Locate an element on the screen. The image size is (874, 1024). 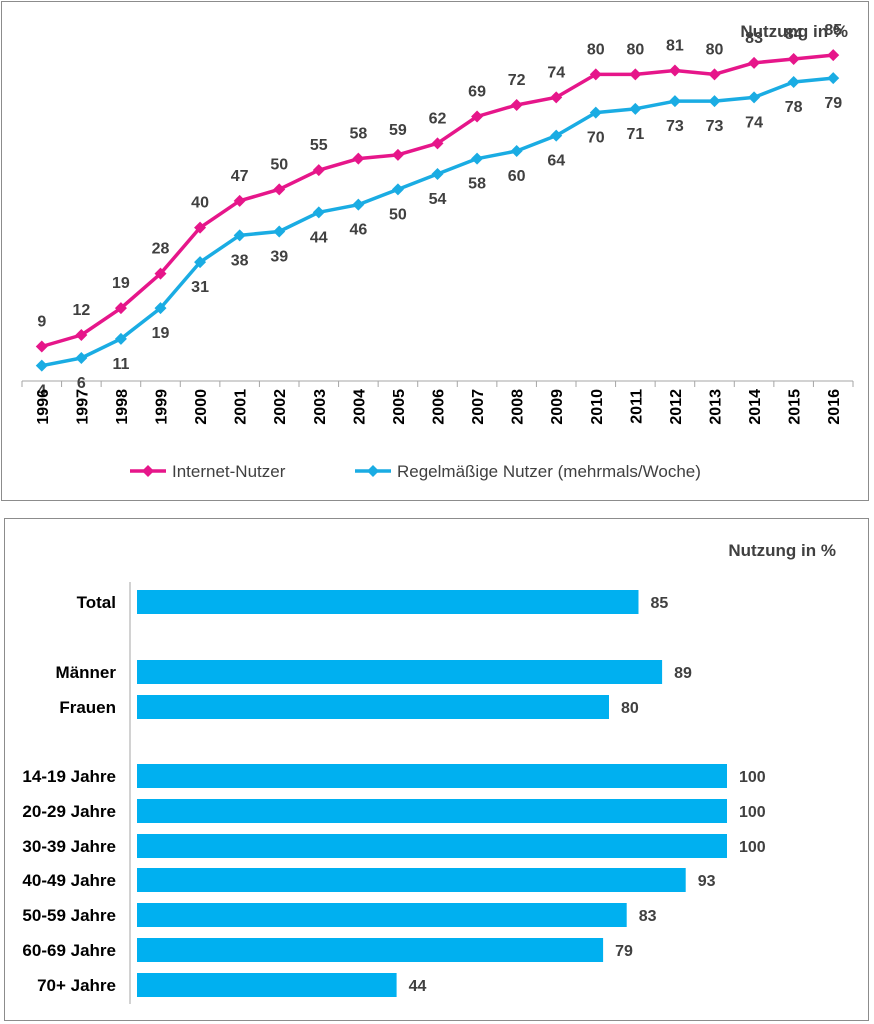
bar-value-label: 93 is located at coordinates (707, 881).